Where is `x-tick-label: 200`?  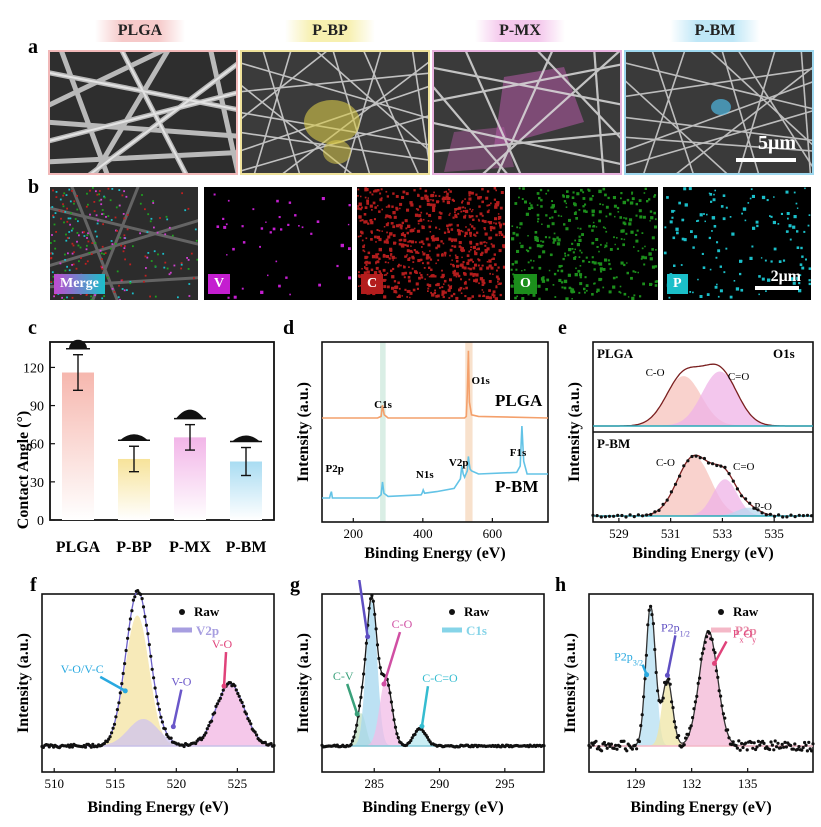
x-tick-label: 200 is located at coordinates (354, 533).